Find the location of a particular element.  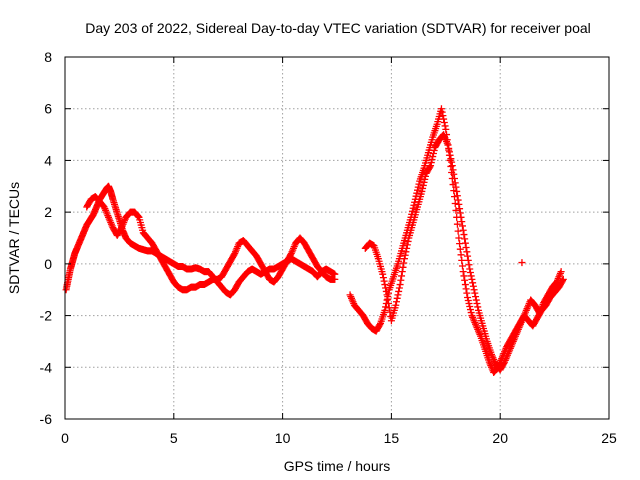

x-tick-label: 25 is located at coordinates (609, 438).